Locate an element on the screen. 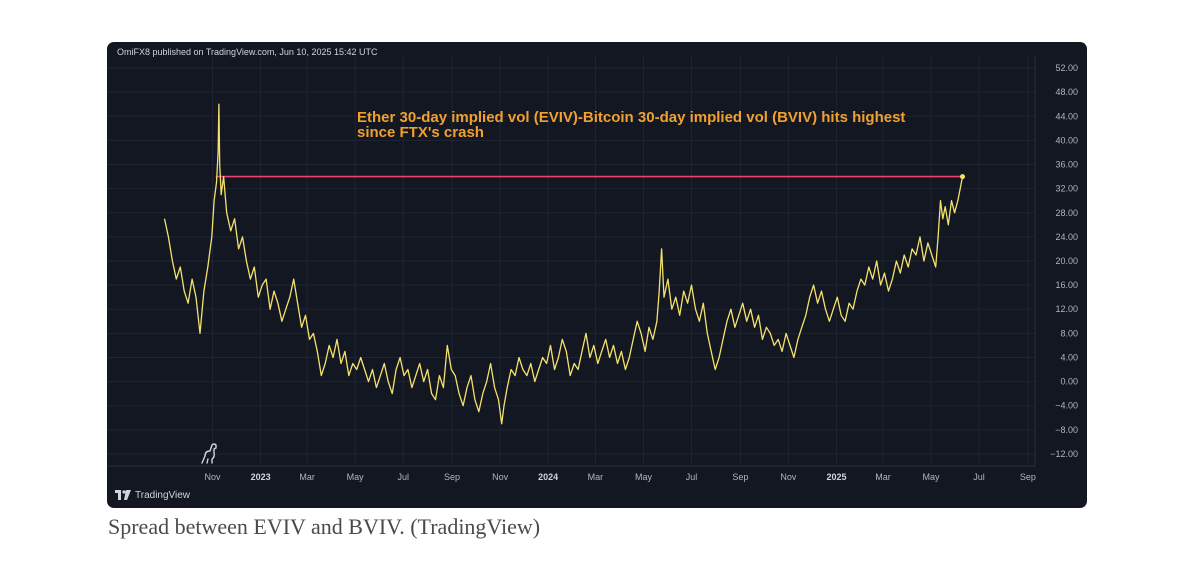 This screenshot has width=1200, height=585. x-tick-label: 2023 is located at coordinates (261, 477).